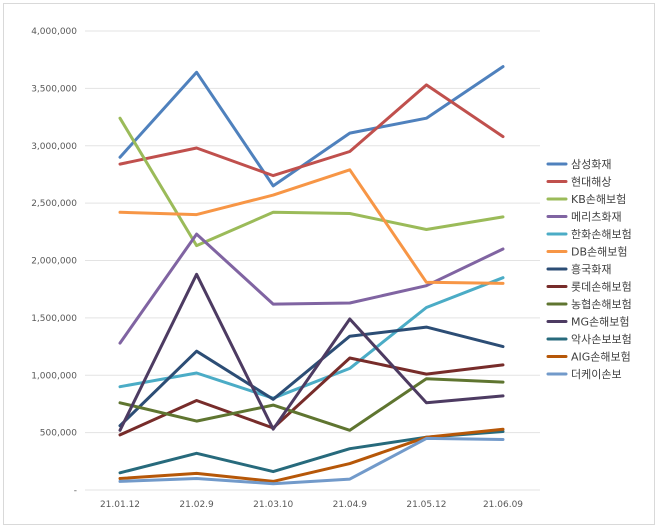  I want to click on legend-label: 메리츠화재, so click(596, 217).